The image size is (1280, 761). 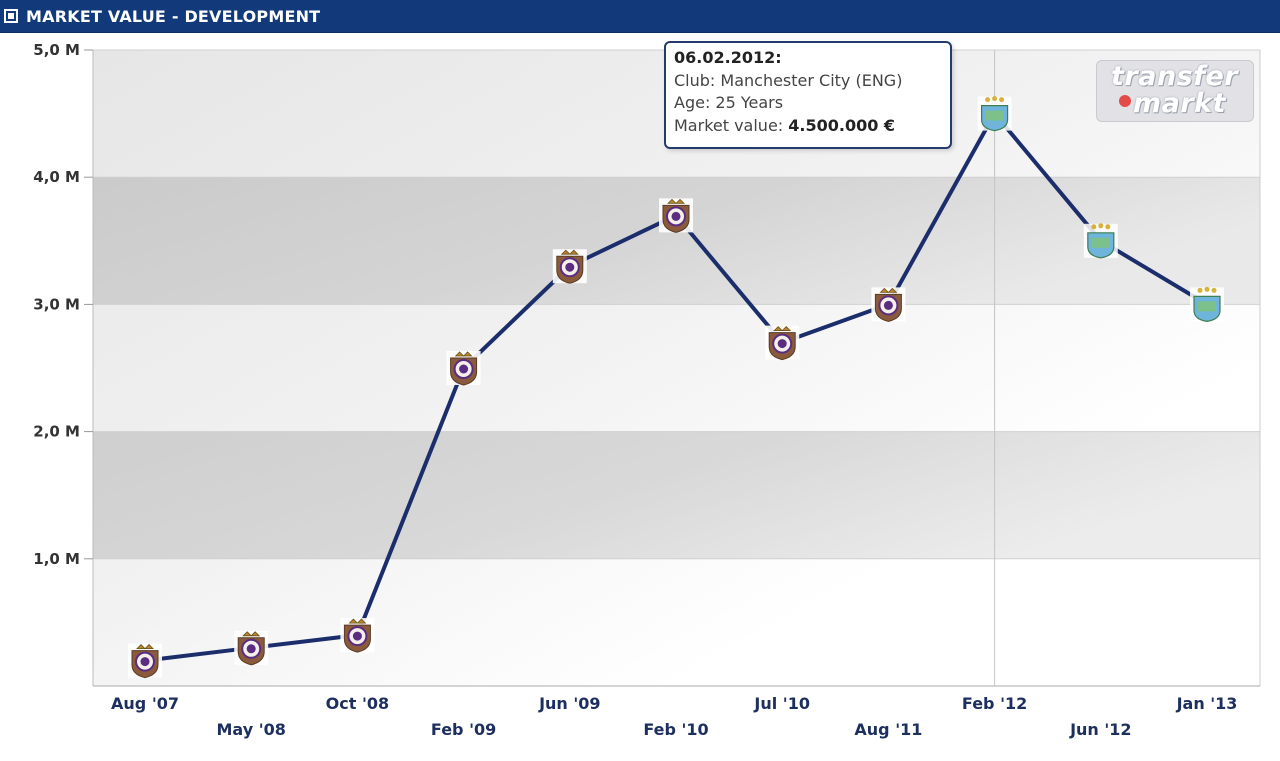 I want to click on y-tick-label: 4,0 M, so click(x=56, y=177).